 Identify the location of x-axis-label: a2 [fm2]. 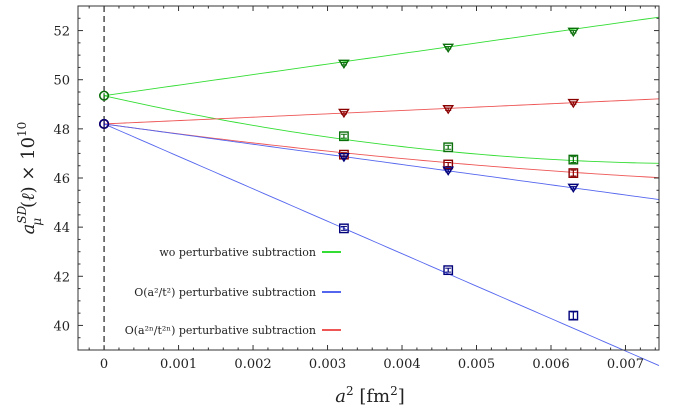
(370, 395).